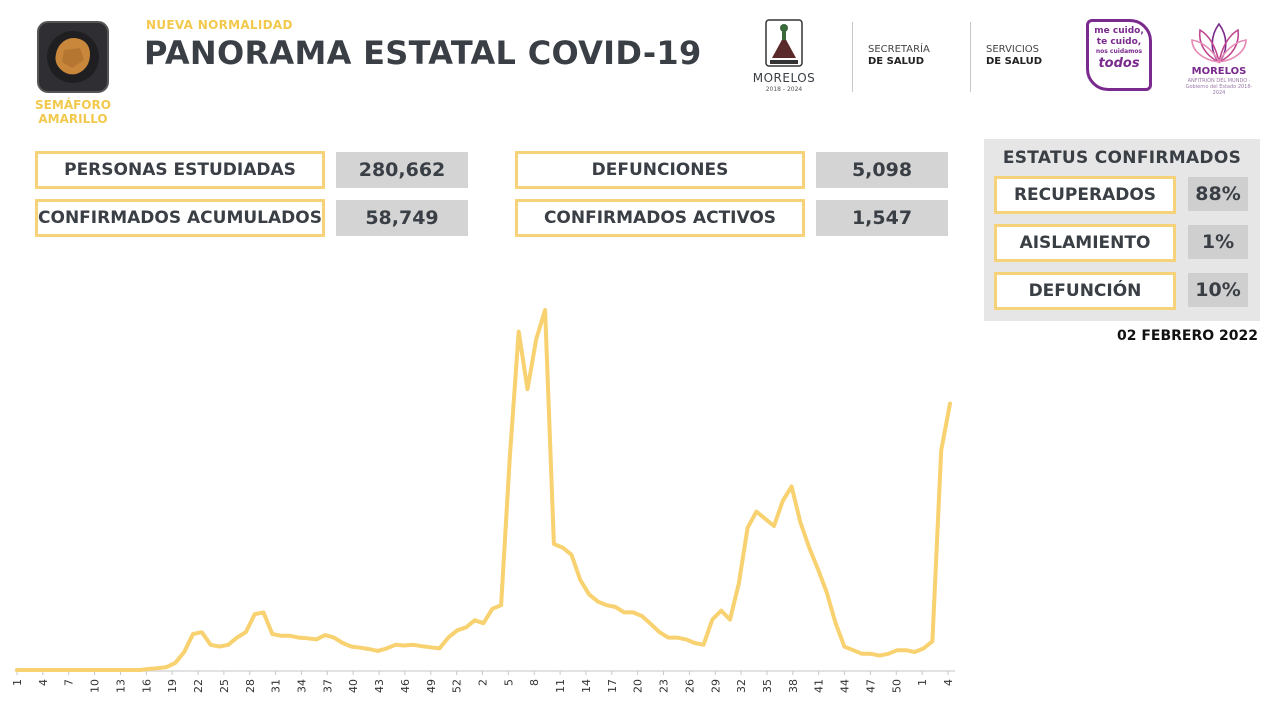  I want to click on x-tick-label: 44, so click(845, 686).